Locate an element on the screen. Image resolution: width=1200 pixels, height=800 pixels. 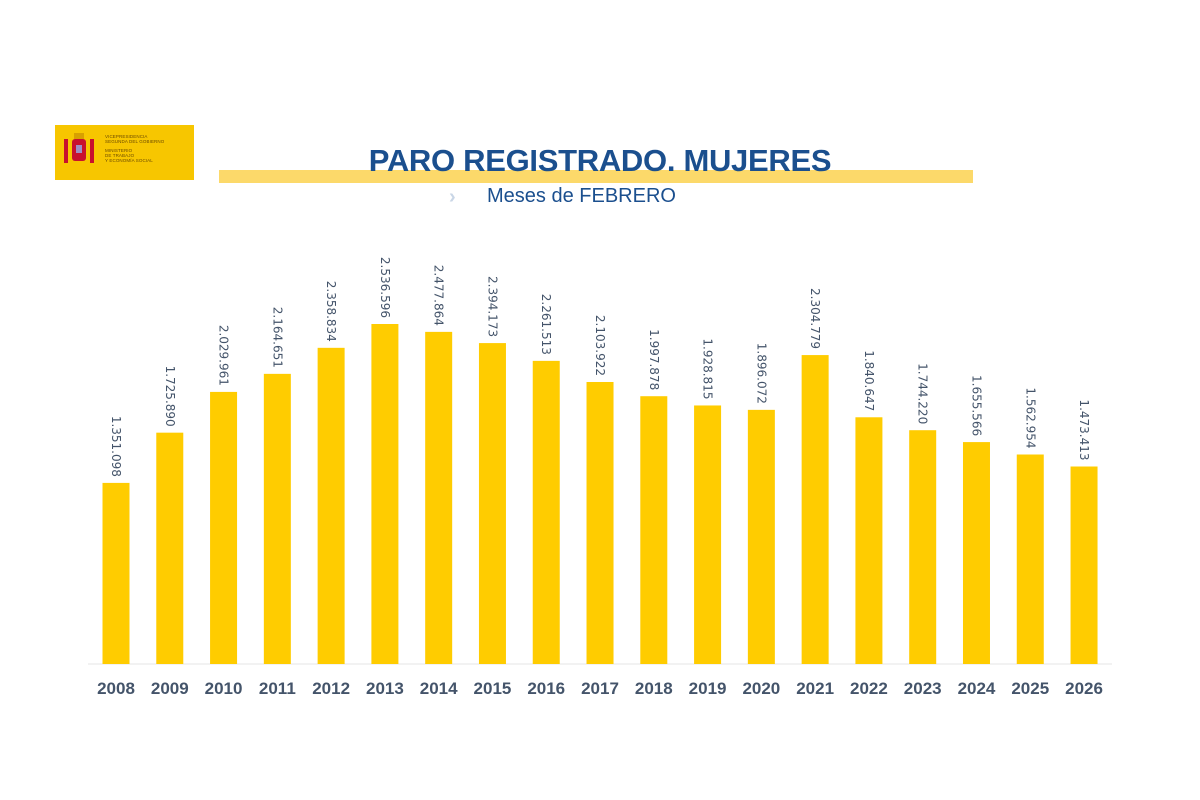
bar-2013 is located at coordinates (385, 494).